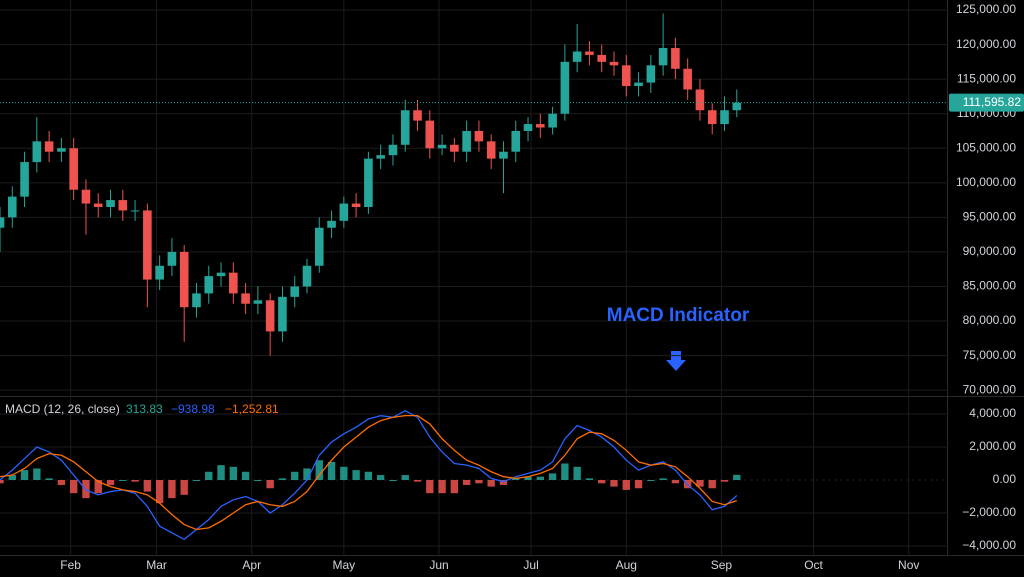 The image size is (1024, 577). What do you see at coordinates (992, 446) in the screenshot?
I see `y2-tick-label: 2,000.00` at bounding box center [992, 446].